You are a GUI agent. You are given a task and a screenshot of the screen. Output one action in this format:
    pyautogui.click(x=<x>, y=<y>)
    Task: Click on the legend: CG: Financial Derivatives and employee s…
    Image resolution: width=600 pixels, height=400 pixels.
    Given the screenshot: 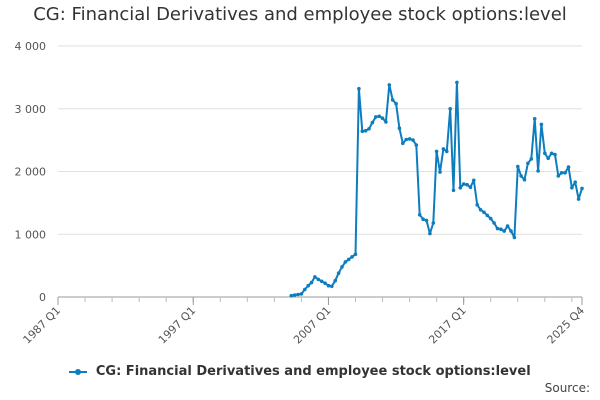 What is the action you would take?
    pyautogui.click(x=300, y=371)
    